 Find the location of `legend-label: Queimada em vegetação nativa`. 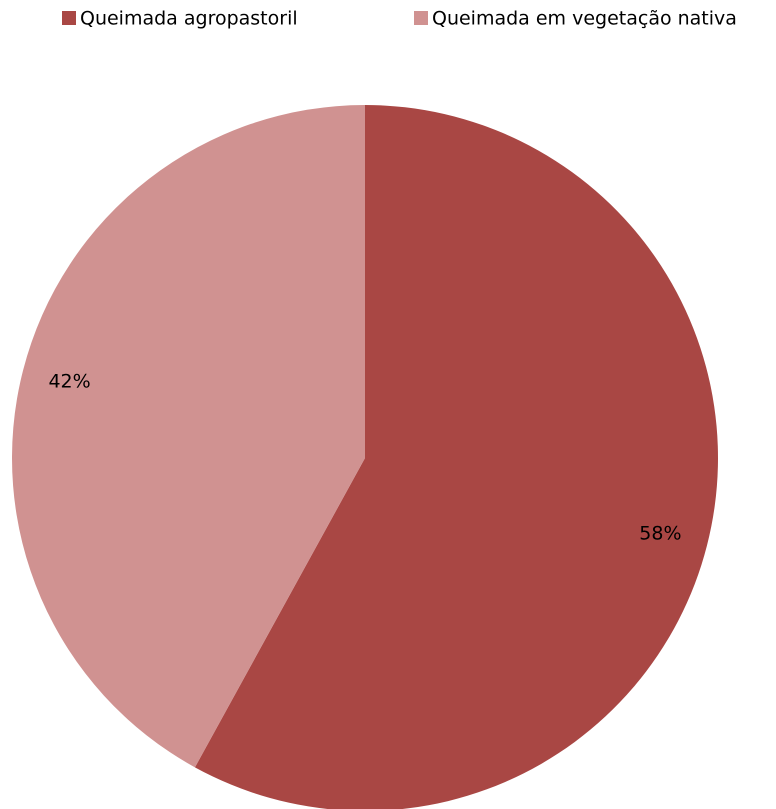

legend-label: Queimada em vegetação nativa is located at coordinates (584, 19).